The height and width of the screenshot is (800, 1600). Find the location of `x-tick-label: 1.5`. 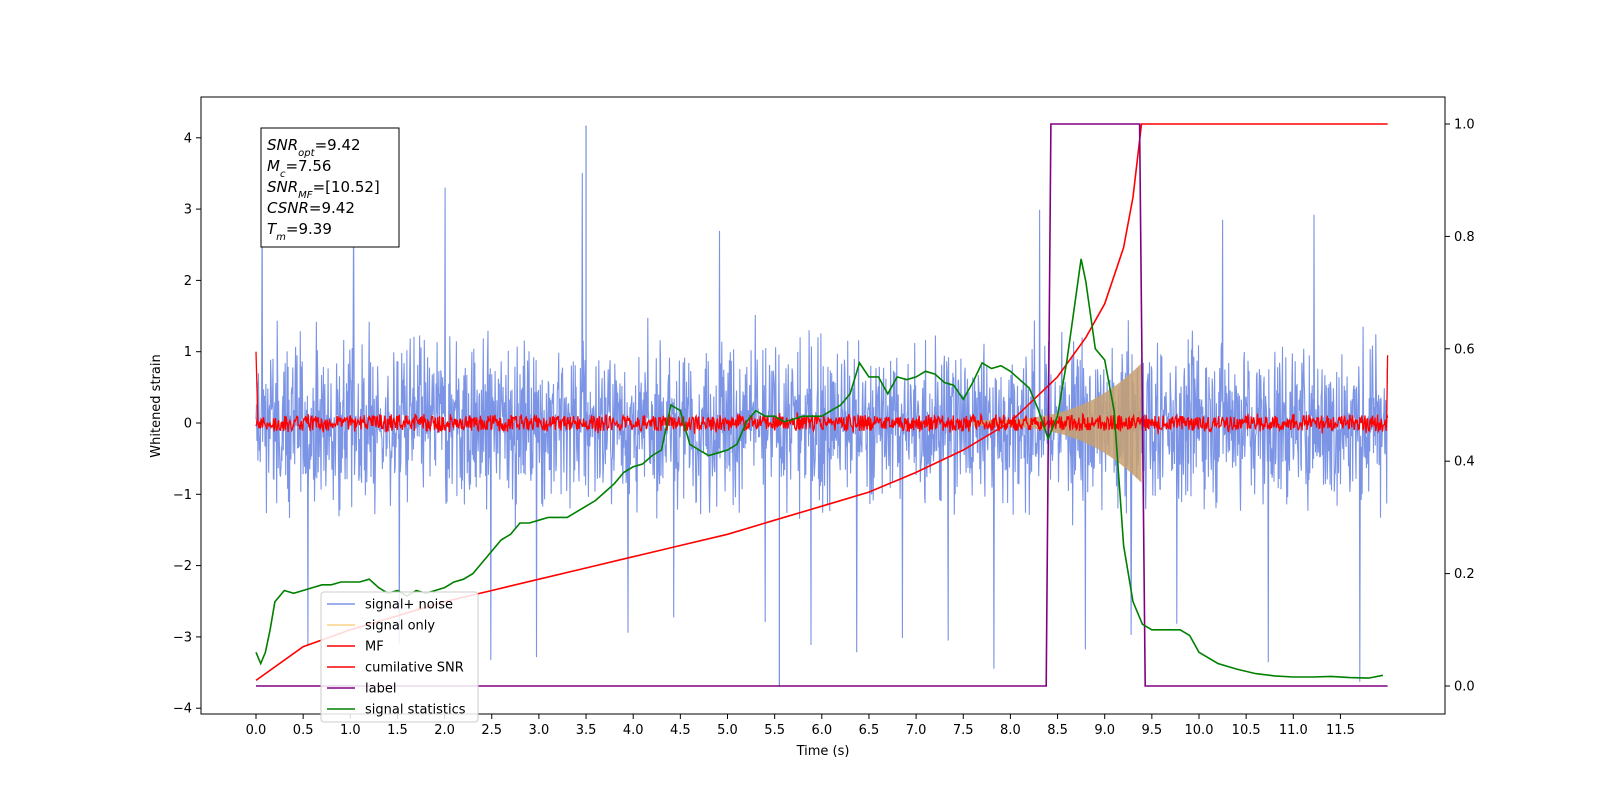

x-tick-label: 1.5 is located at coordinates (397, 730).